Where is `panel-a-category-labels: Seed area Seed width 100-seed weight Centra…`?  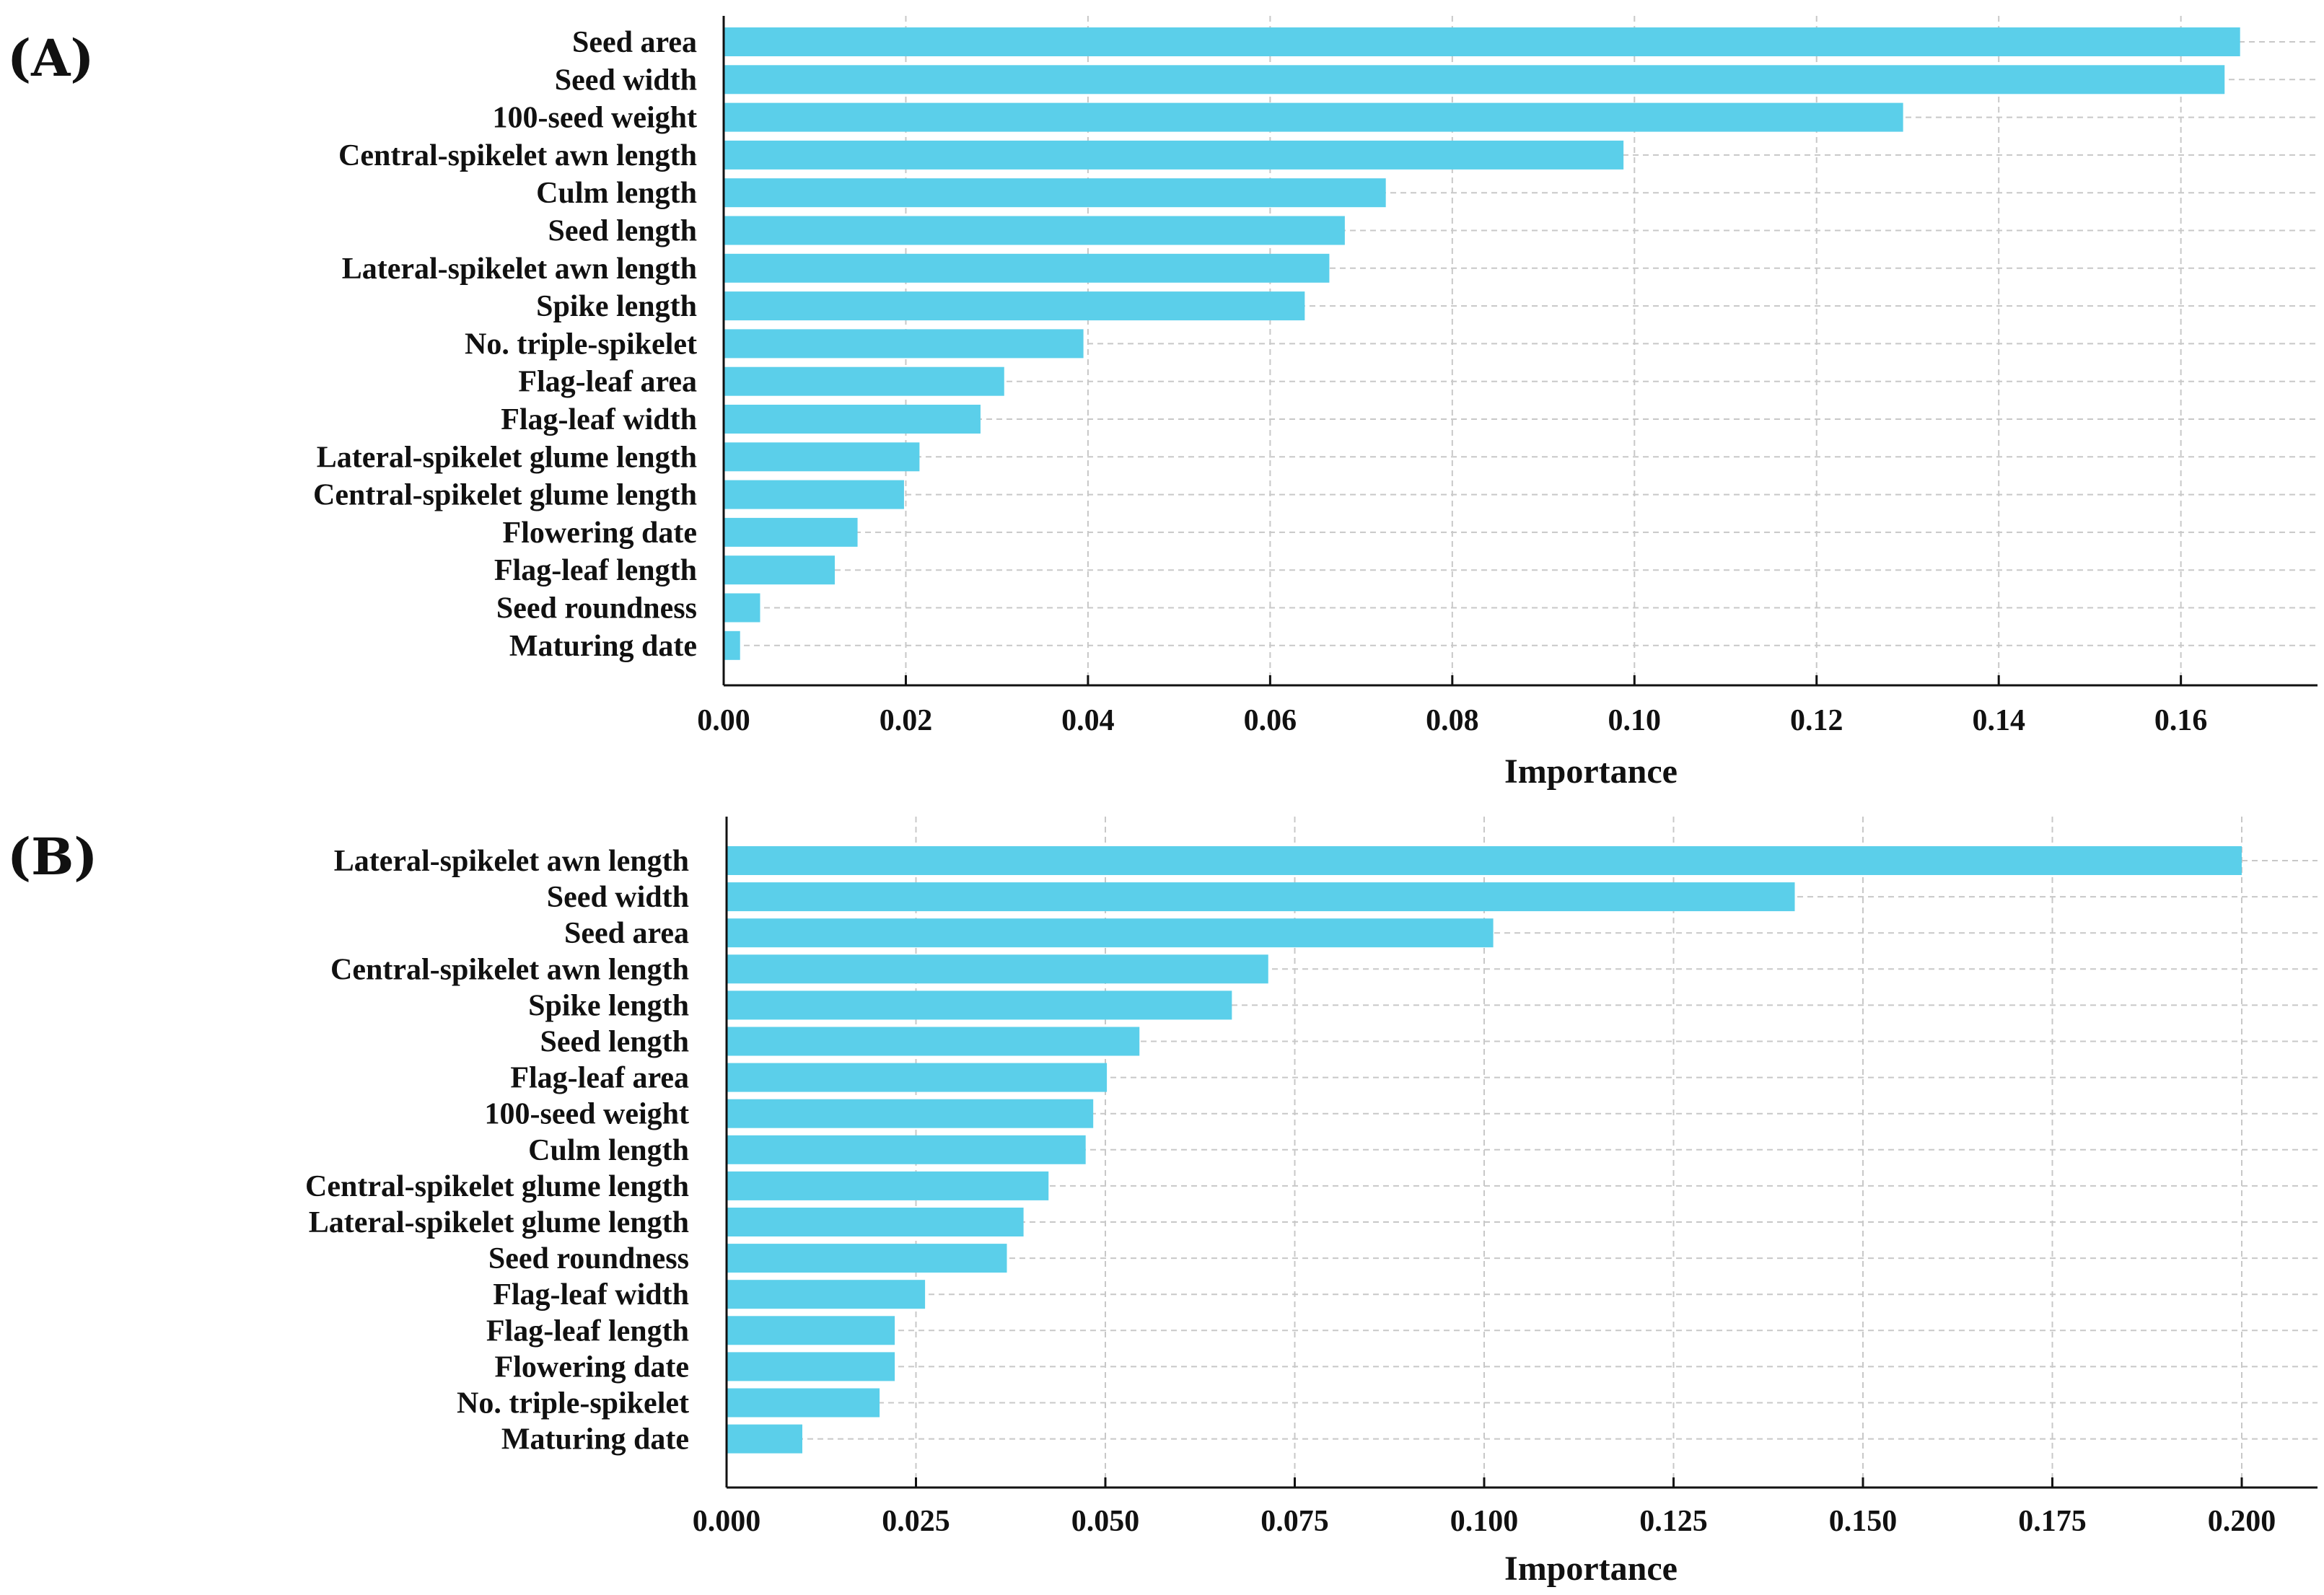 panel-a-category-labels: Seed area Seed width 100-seed weight Centra… is located at coordinates (505, 345).